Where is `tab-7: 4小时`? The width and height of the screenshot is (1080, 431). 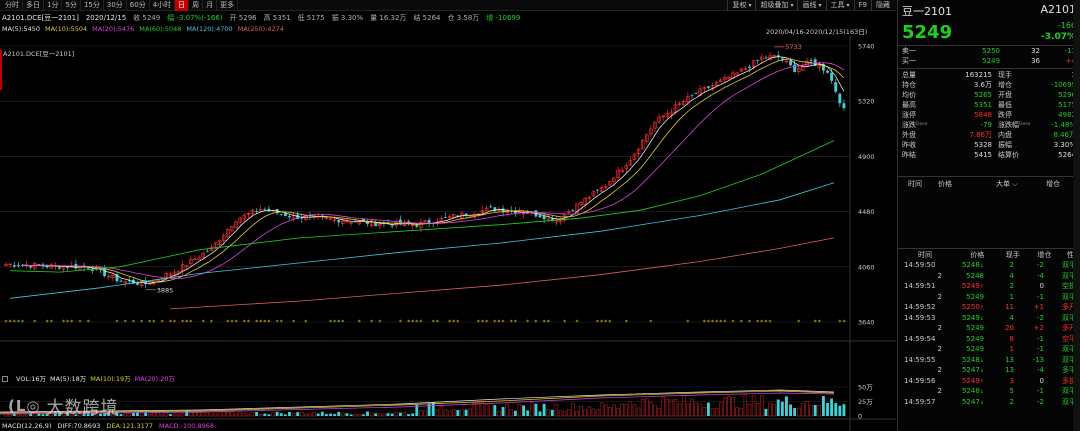 tab-7: 4小时 is located at coordinates (163, 5).